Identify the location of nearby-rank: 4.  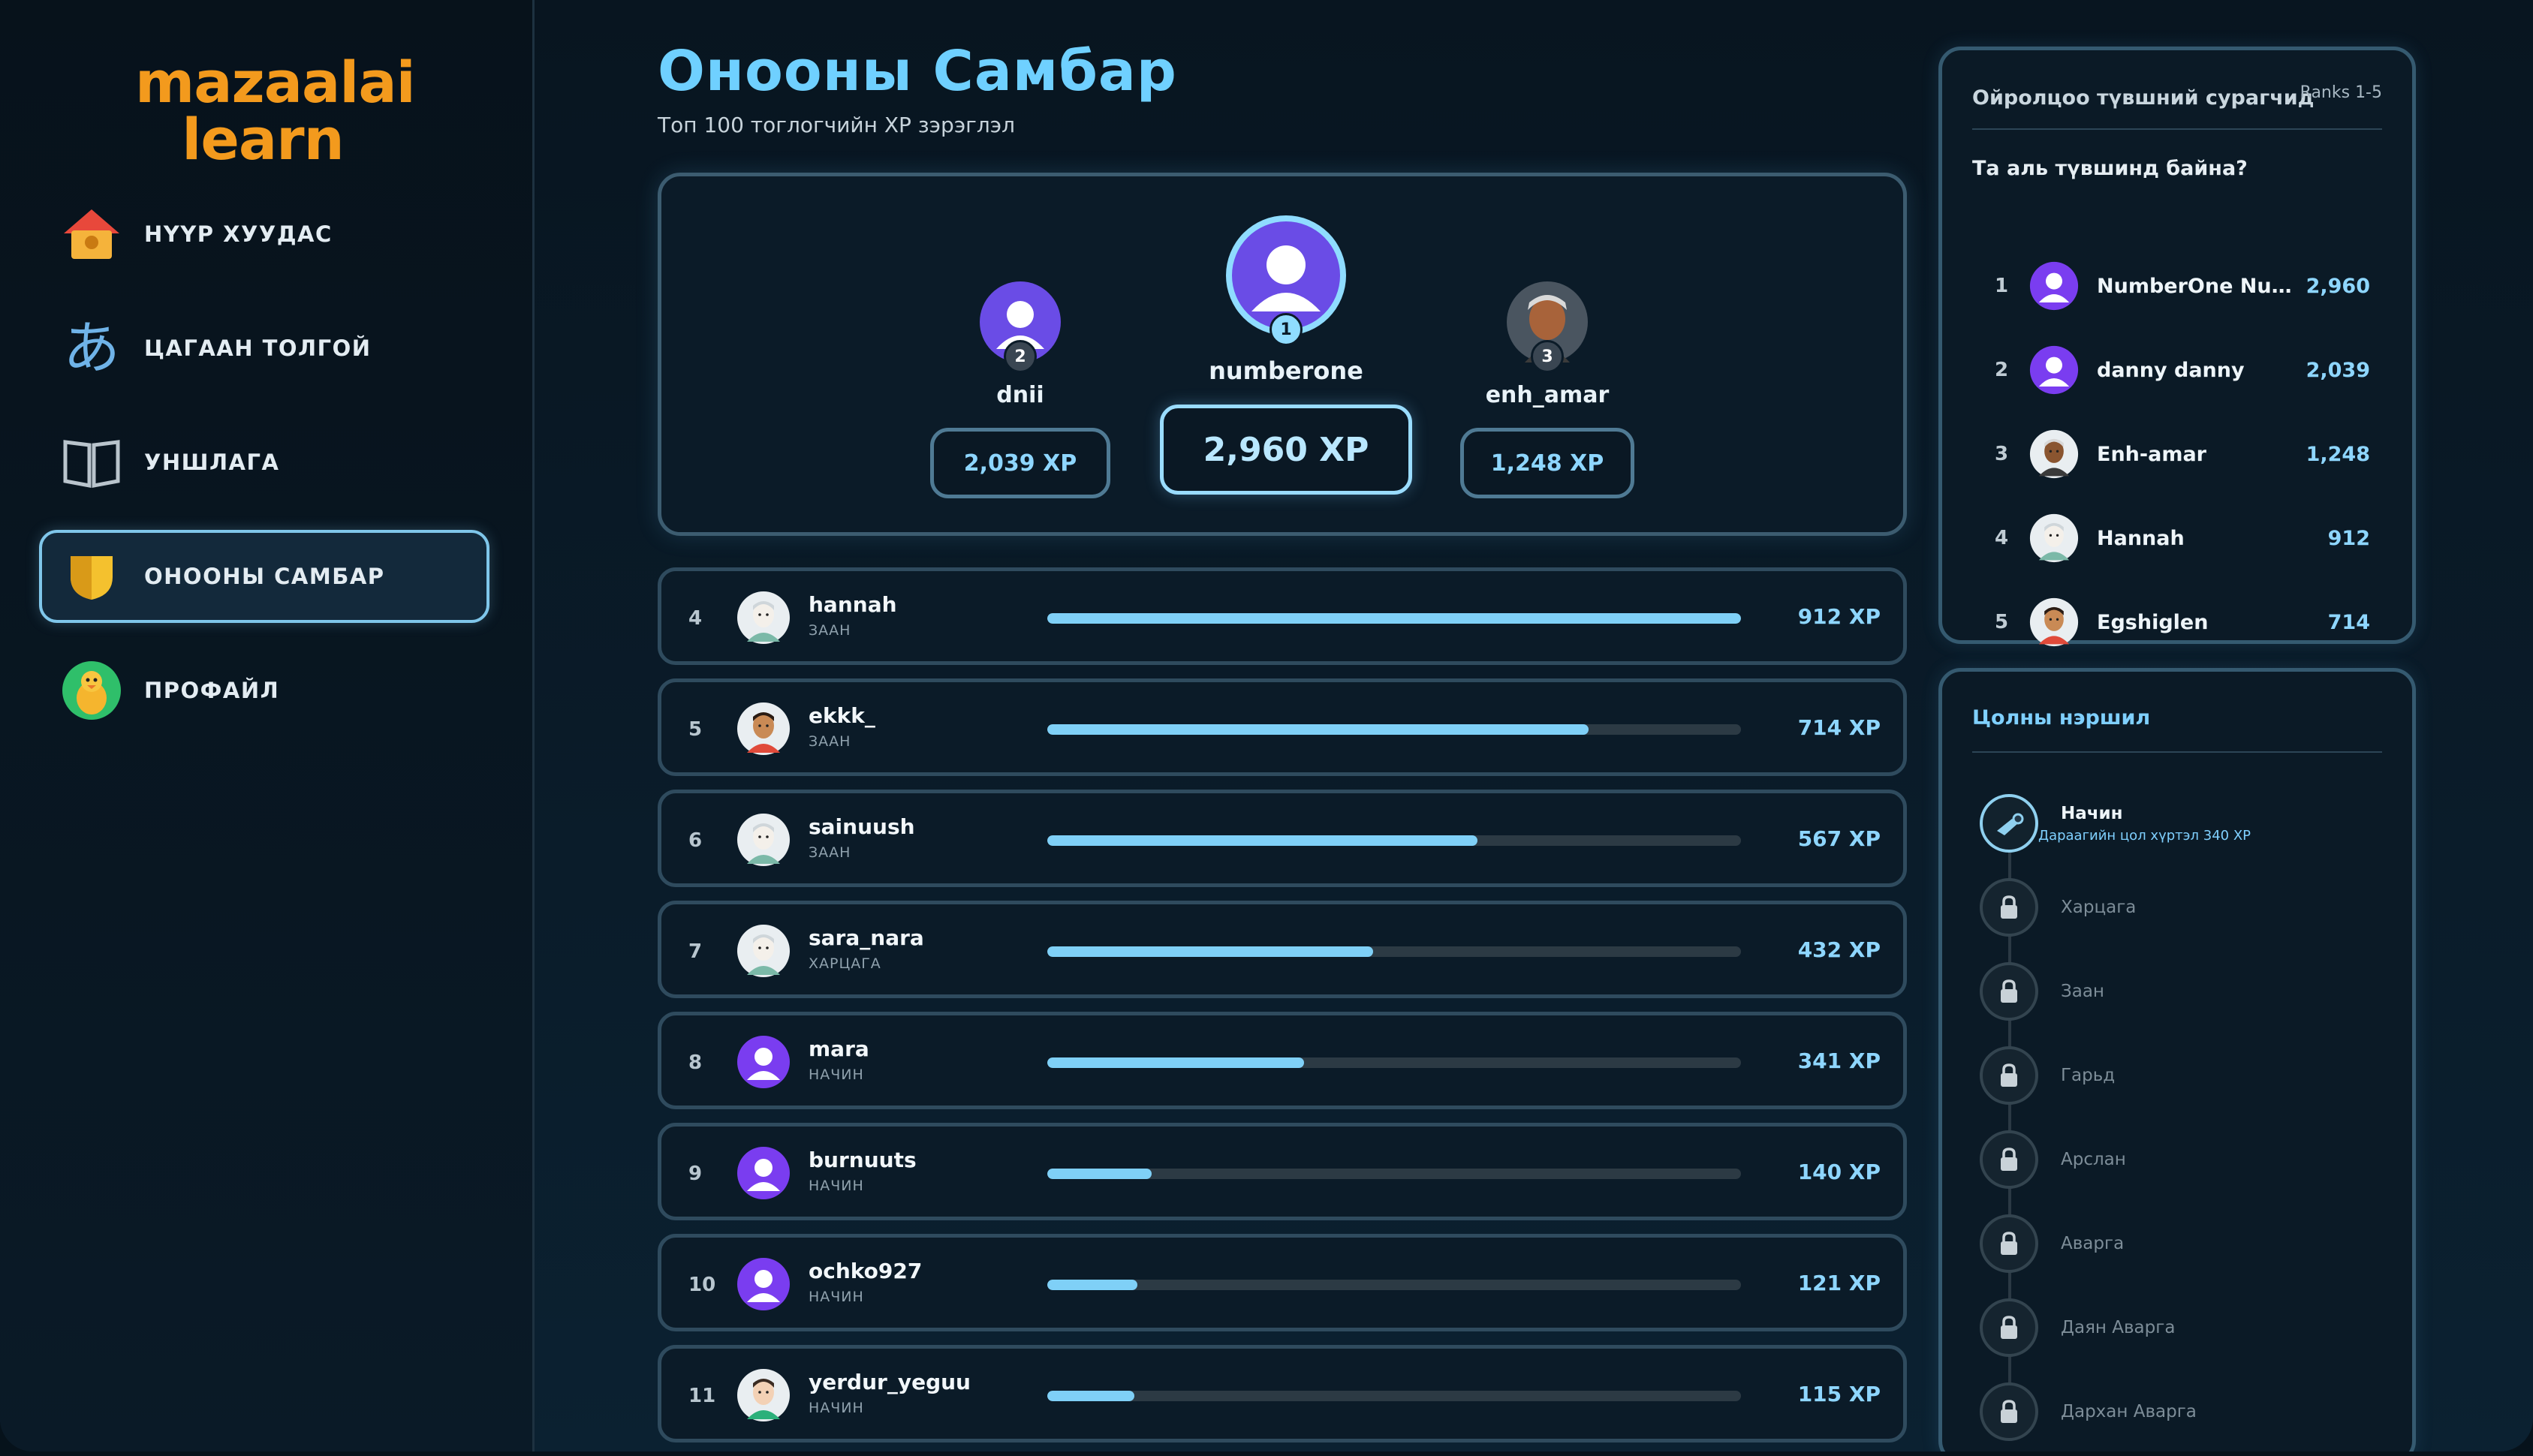
(2002, 538).